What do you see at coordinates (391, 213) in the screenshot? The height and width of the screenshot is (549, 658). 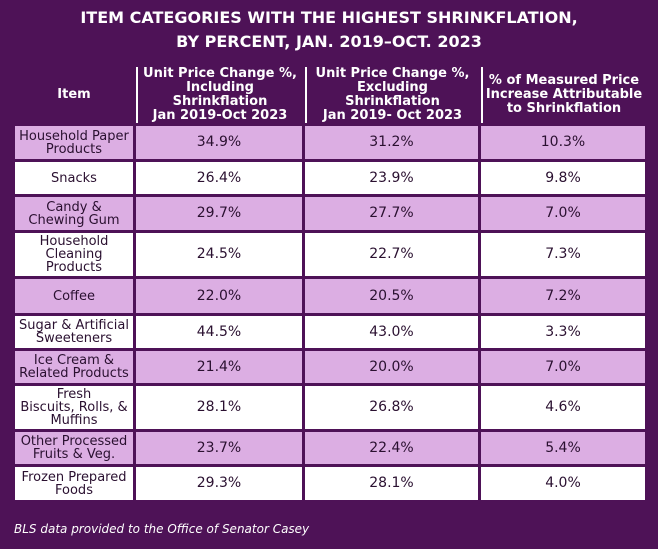 I see `excl-value-cell: 27.7%` at bounding box center [391, 213].